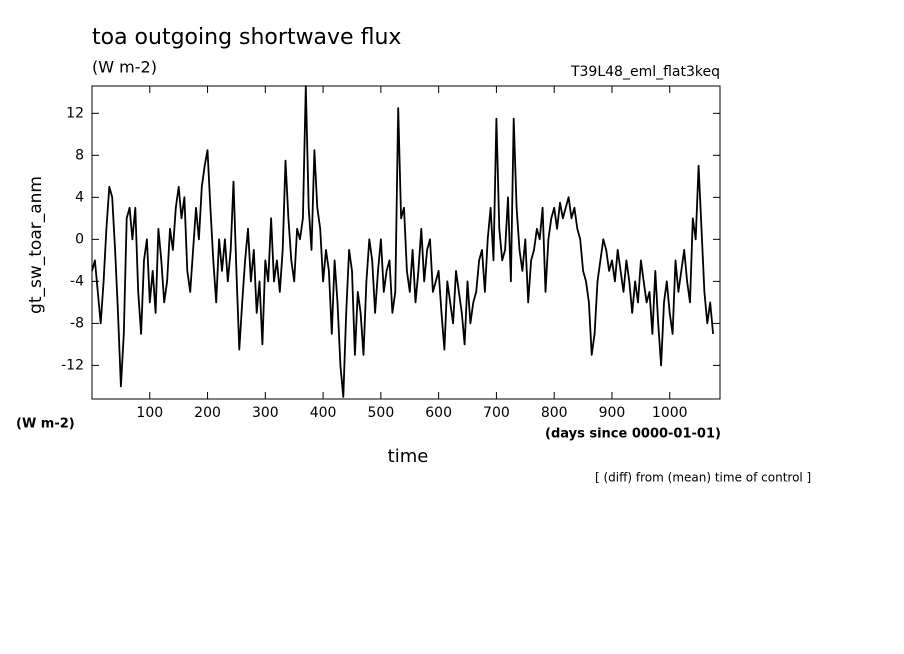 This screenshot has height=654, width=904. What do you see at coordinates (124, 67) in the screenshot?
I see `chart-subtitle: (W m-2)` at bounding box center [124, 67].